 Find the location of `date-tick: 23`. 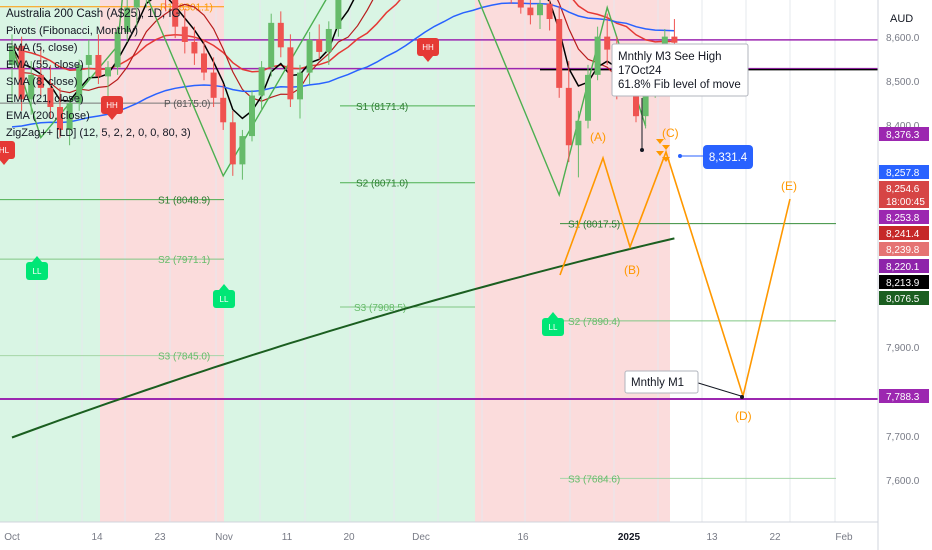

date-tick: 23 is located at coordinates (160, 537).